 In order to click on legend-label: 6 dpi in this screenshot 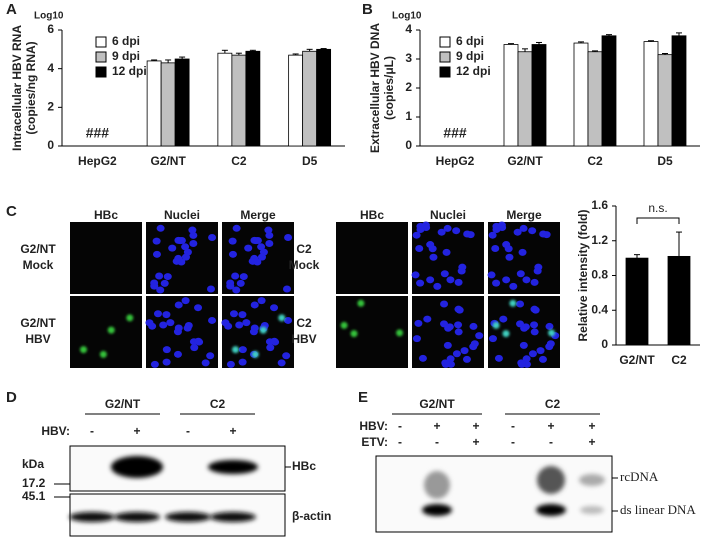, I will do `click(470, 41)`.